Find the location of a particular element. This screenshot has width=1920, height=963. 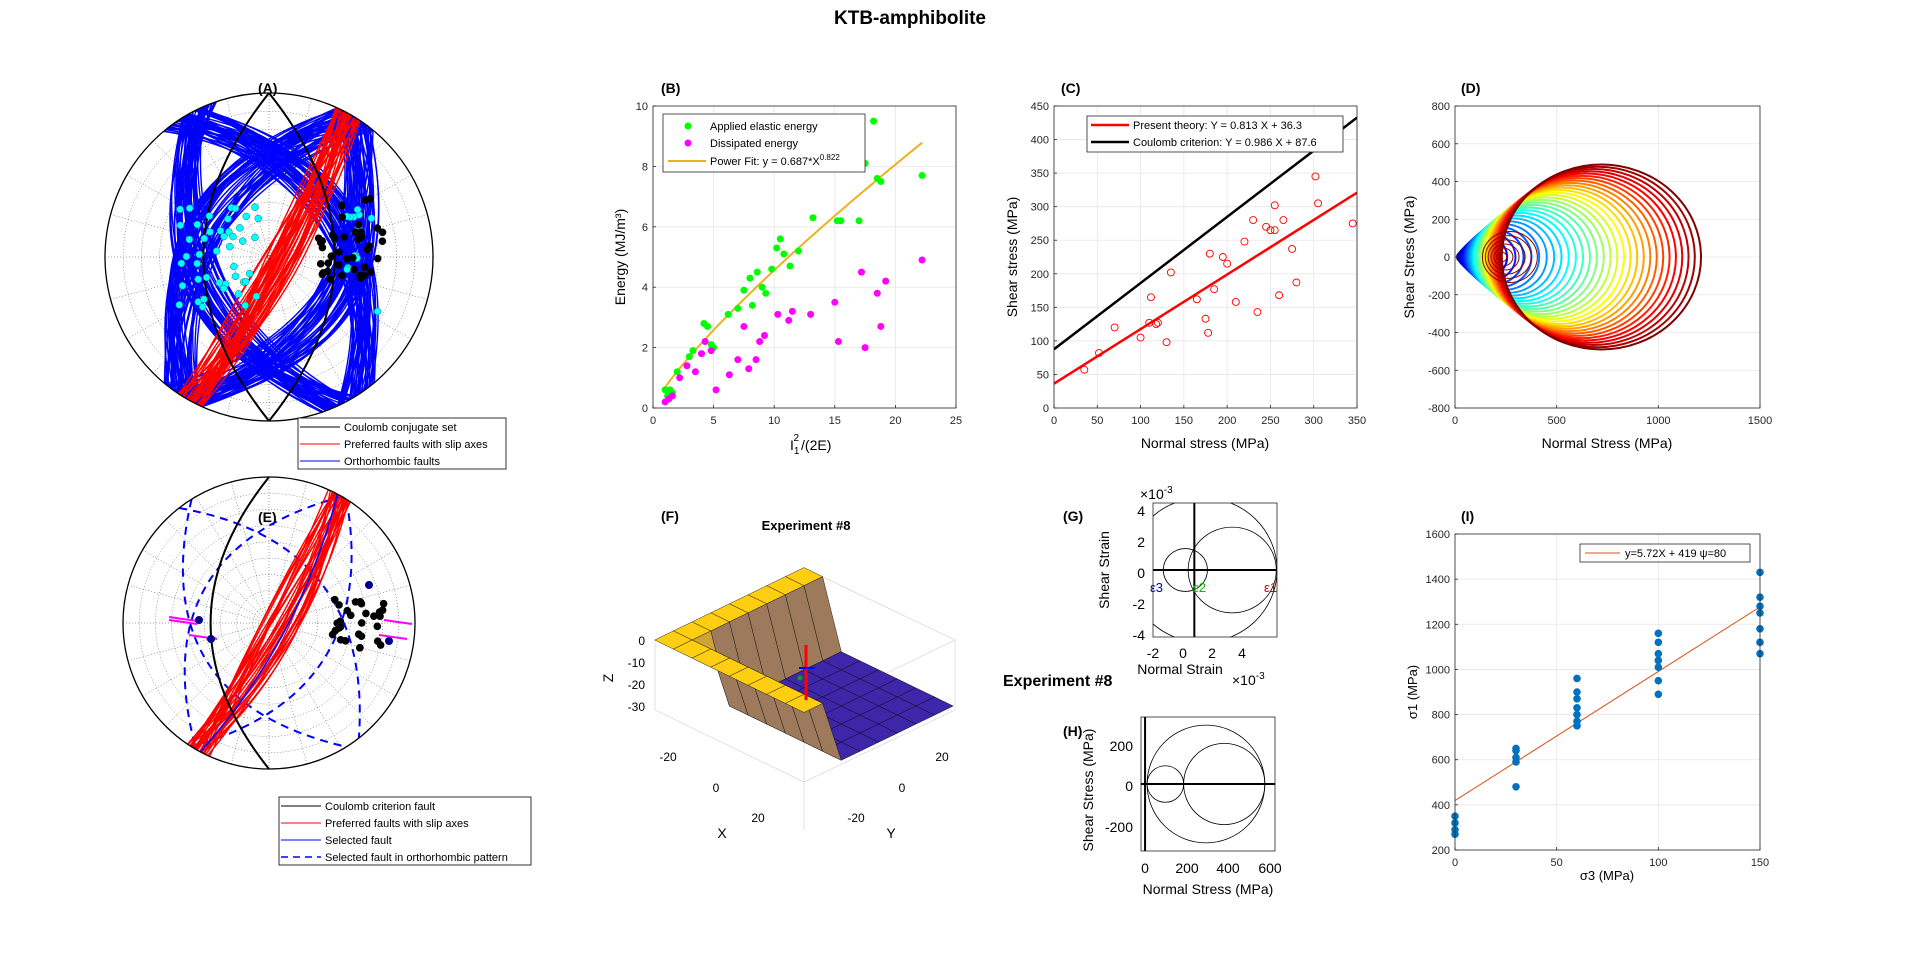

tick-label-y: 6 is located at coordinates (645, 228).